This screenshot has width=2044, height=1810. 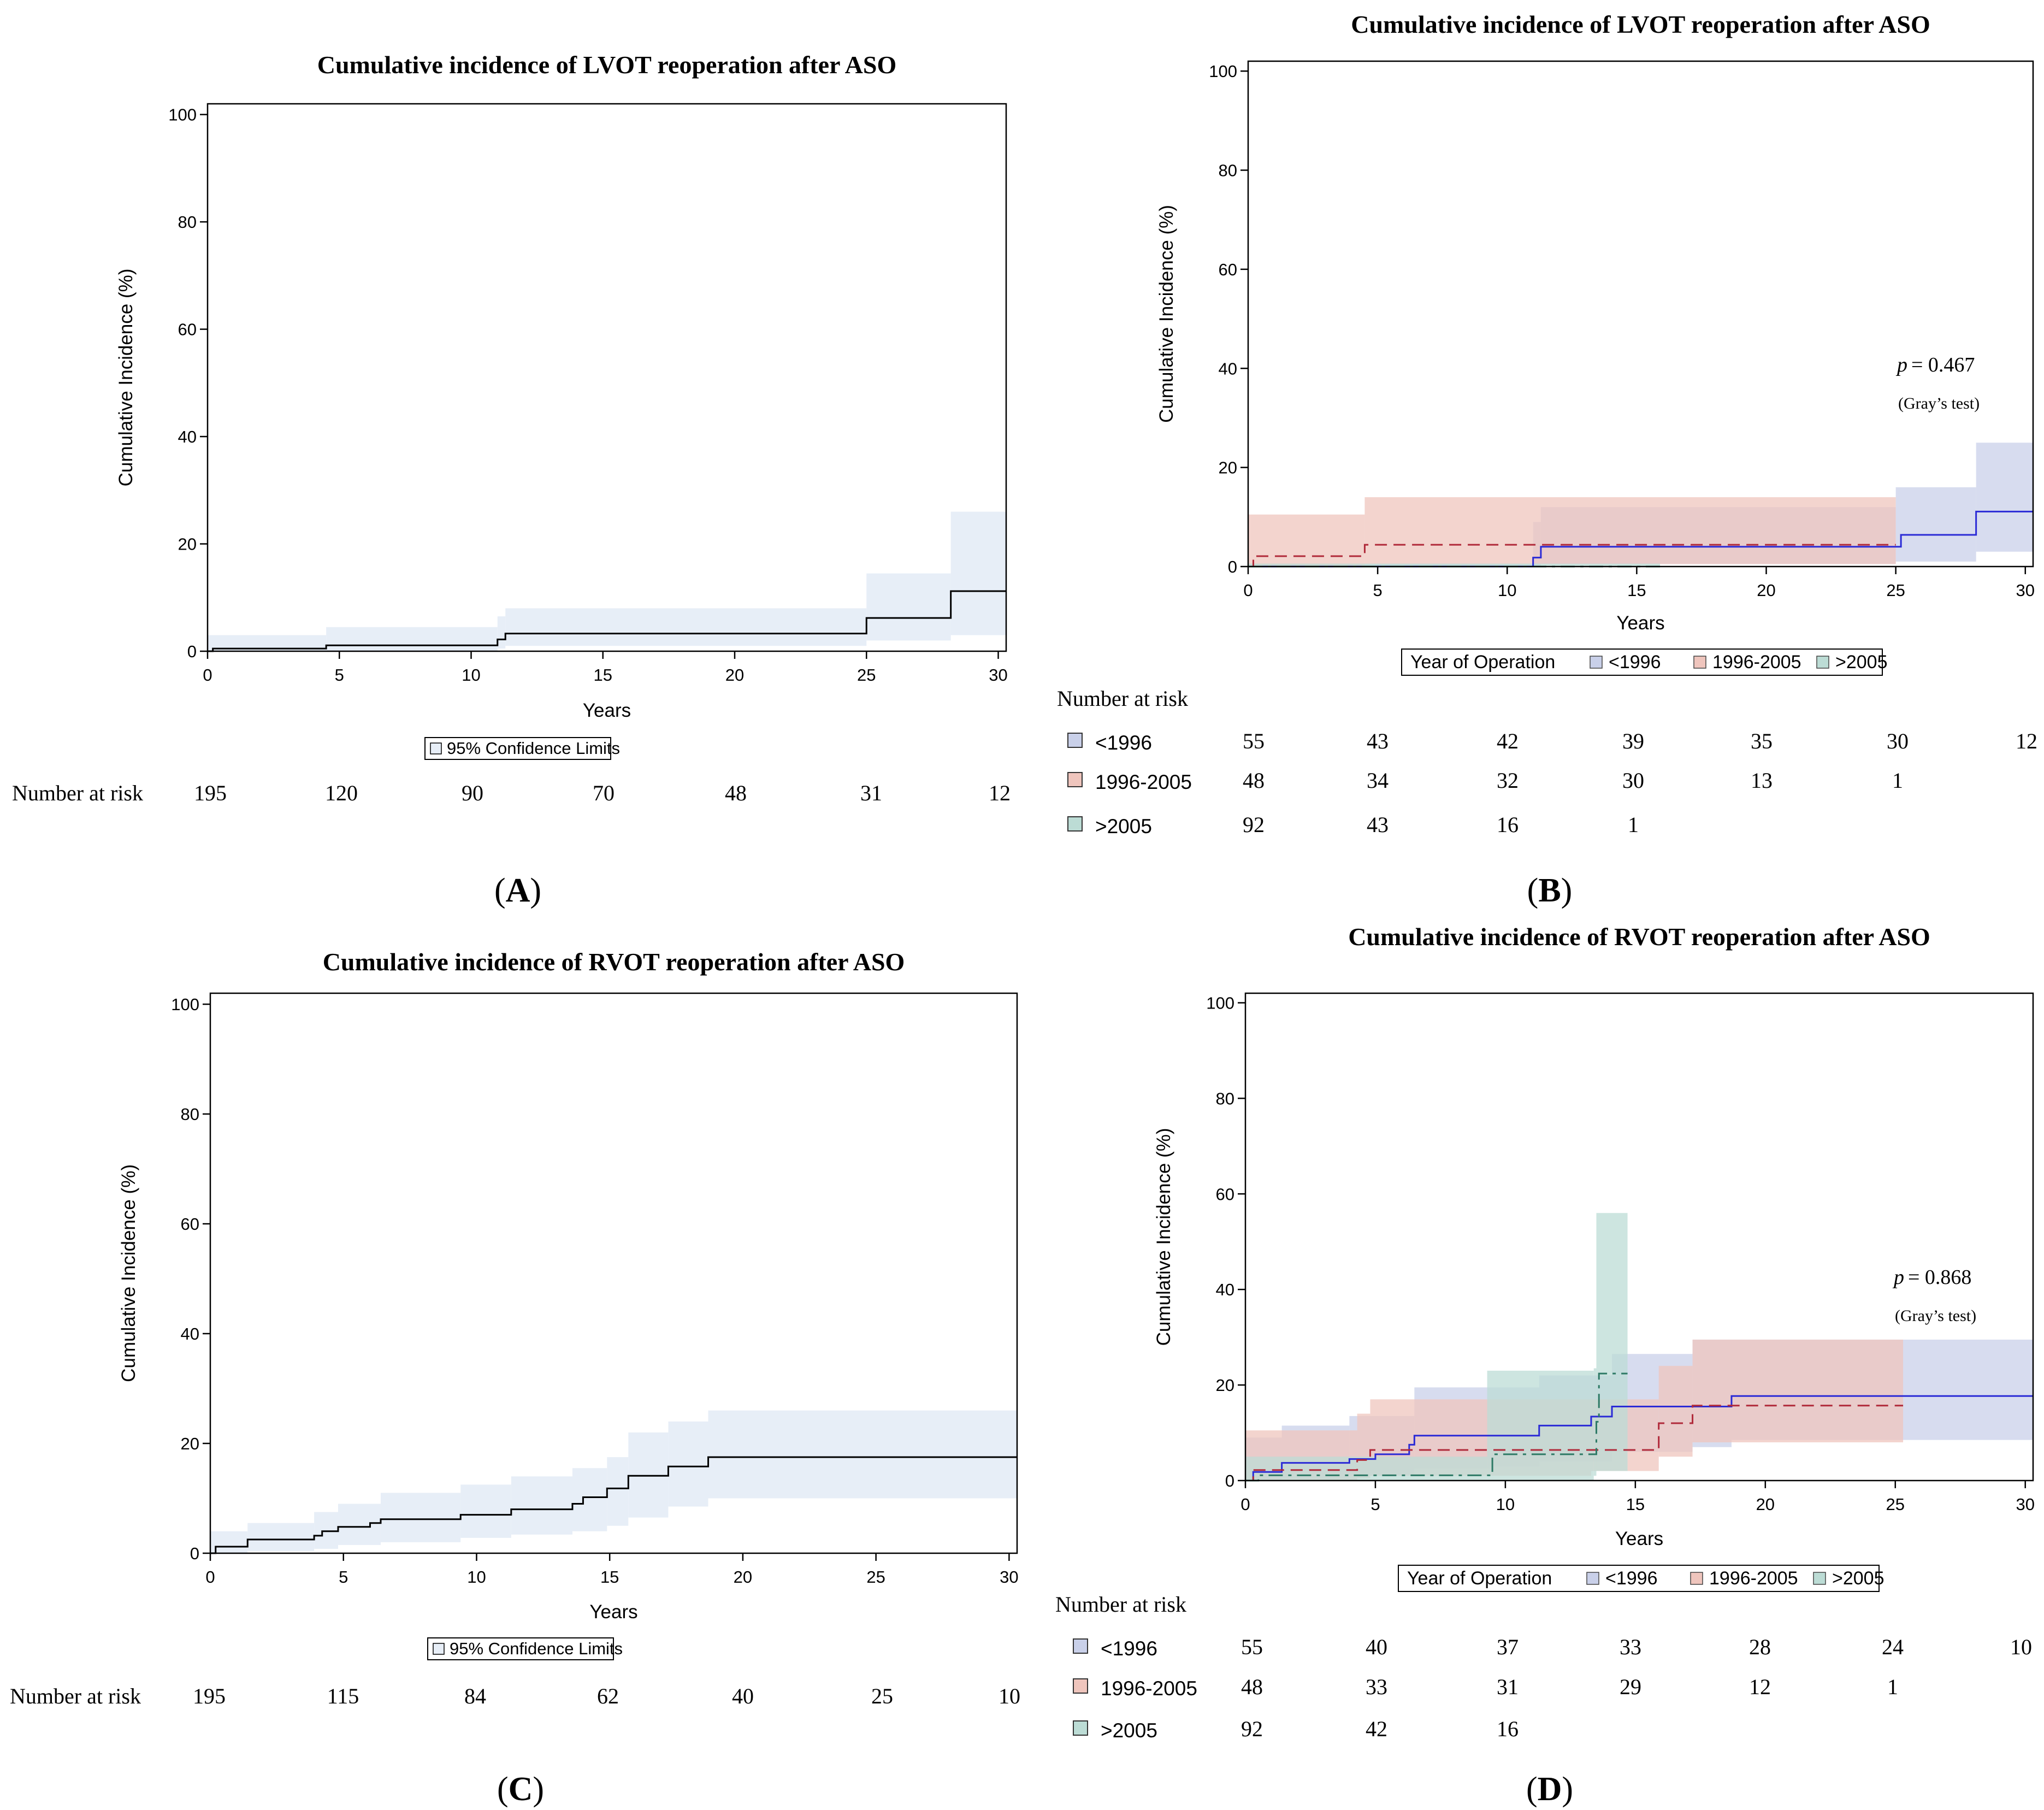 What do you see at coordinates (613, 1612) in the screenshot?
I see `x-axis-label: Years` at bounding box center [613, 1612].